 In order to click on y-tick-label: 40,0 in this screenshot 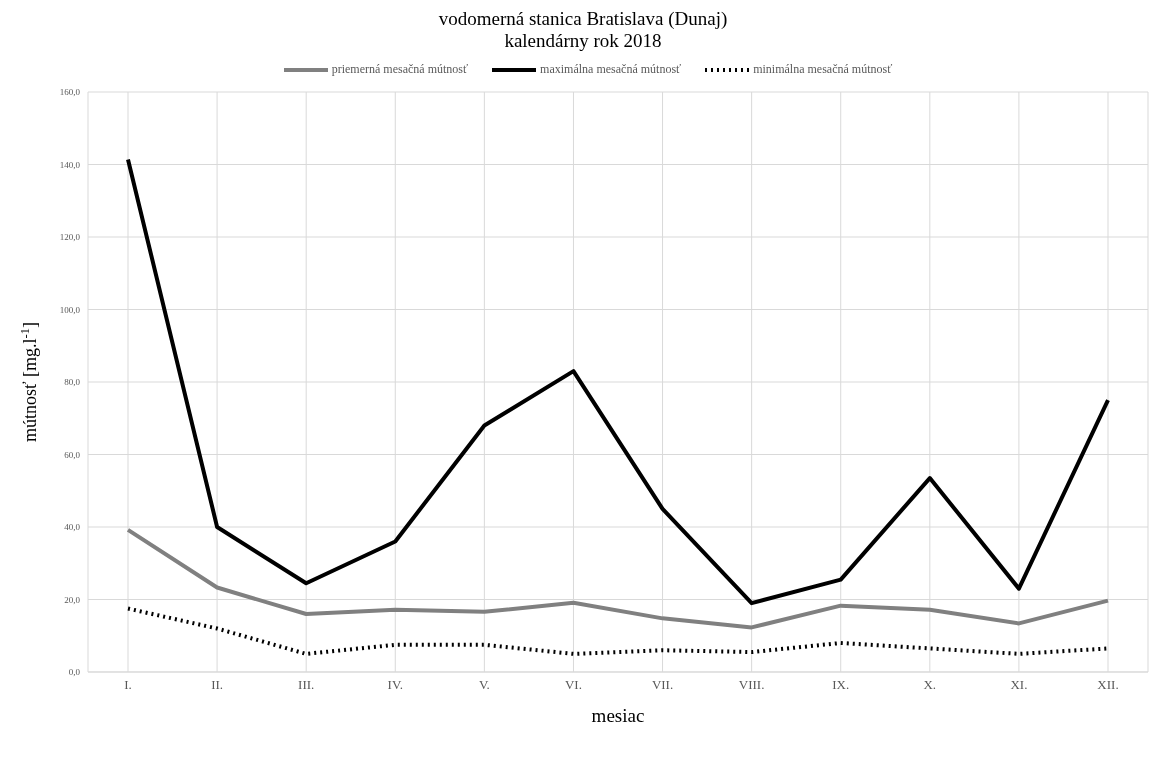, I will do `click(72, 527)`.